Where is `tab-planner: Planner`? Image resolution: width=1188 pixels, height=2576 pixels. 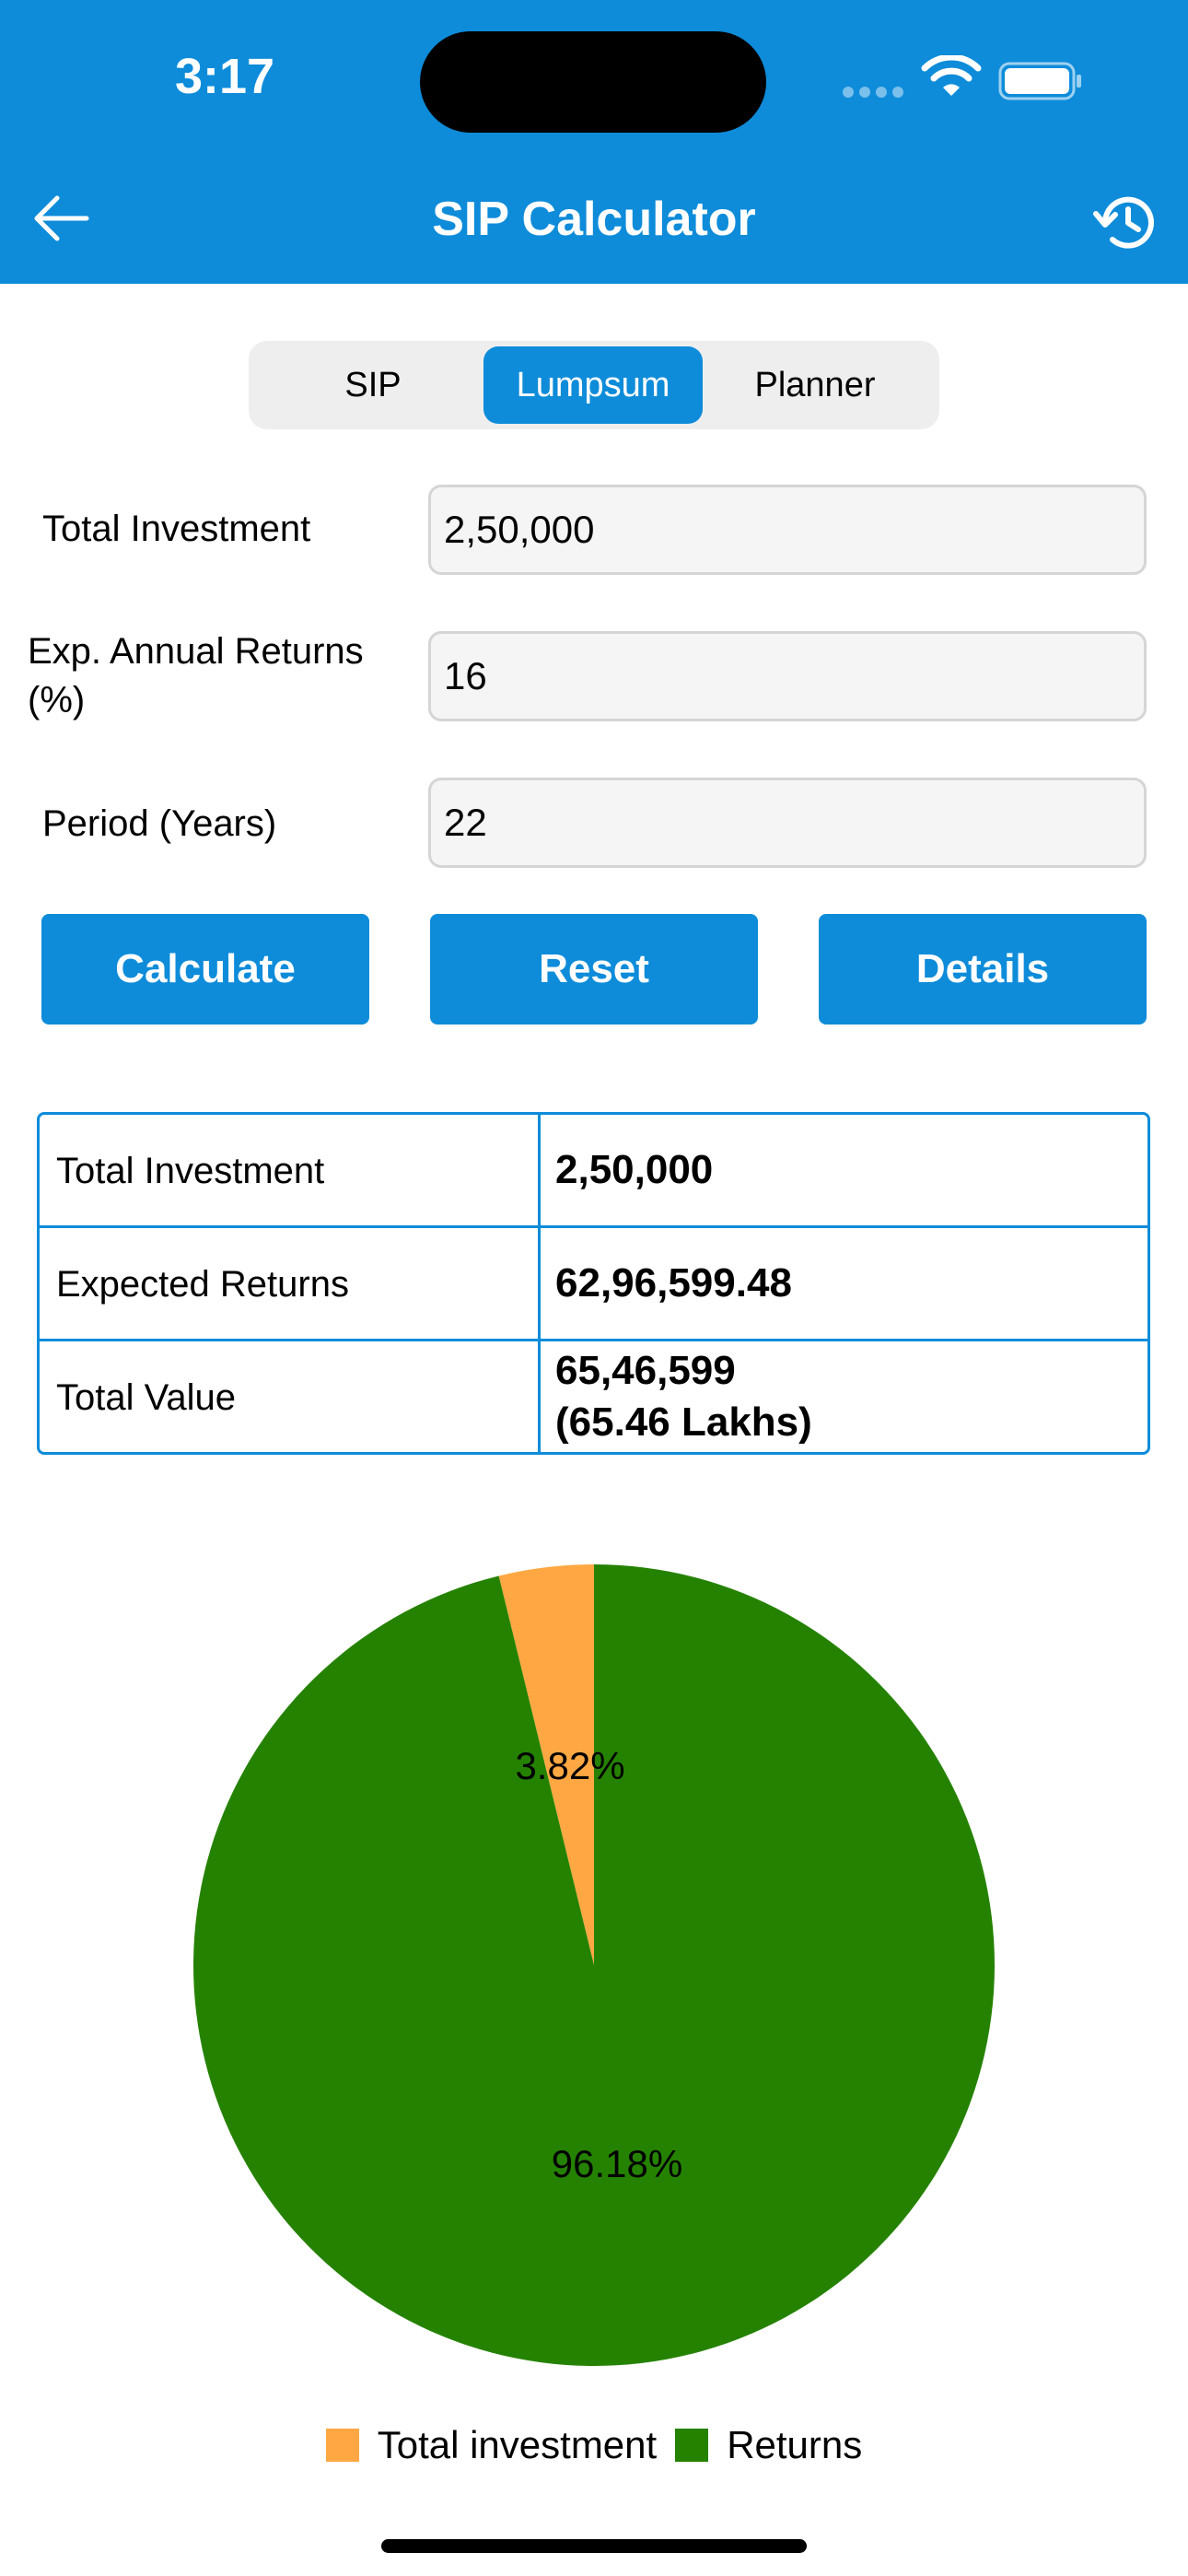 tab-planner: Planner is located at coordinates (815, 385).